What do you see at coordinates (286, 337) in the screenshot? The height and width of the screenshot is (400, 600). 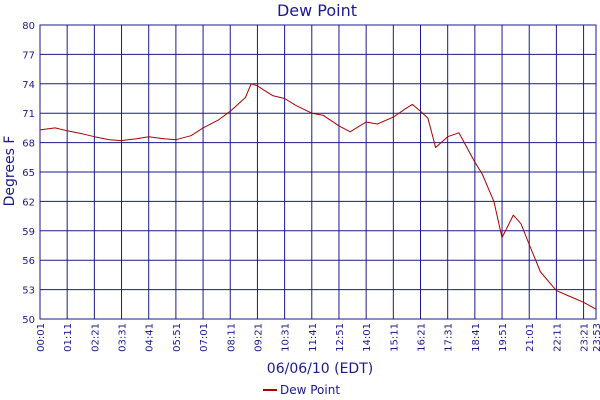 I see `x-tick-label: 10:31` at bounding box center [286, 337].